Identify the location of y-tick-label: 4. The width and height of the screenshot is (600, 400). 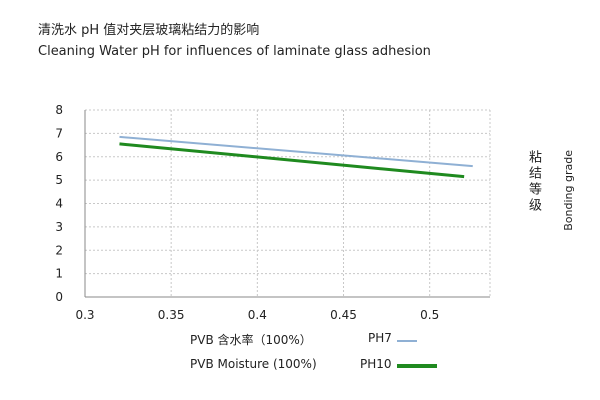
(59, 204).